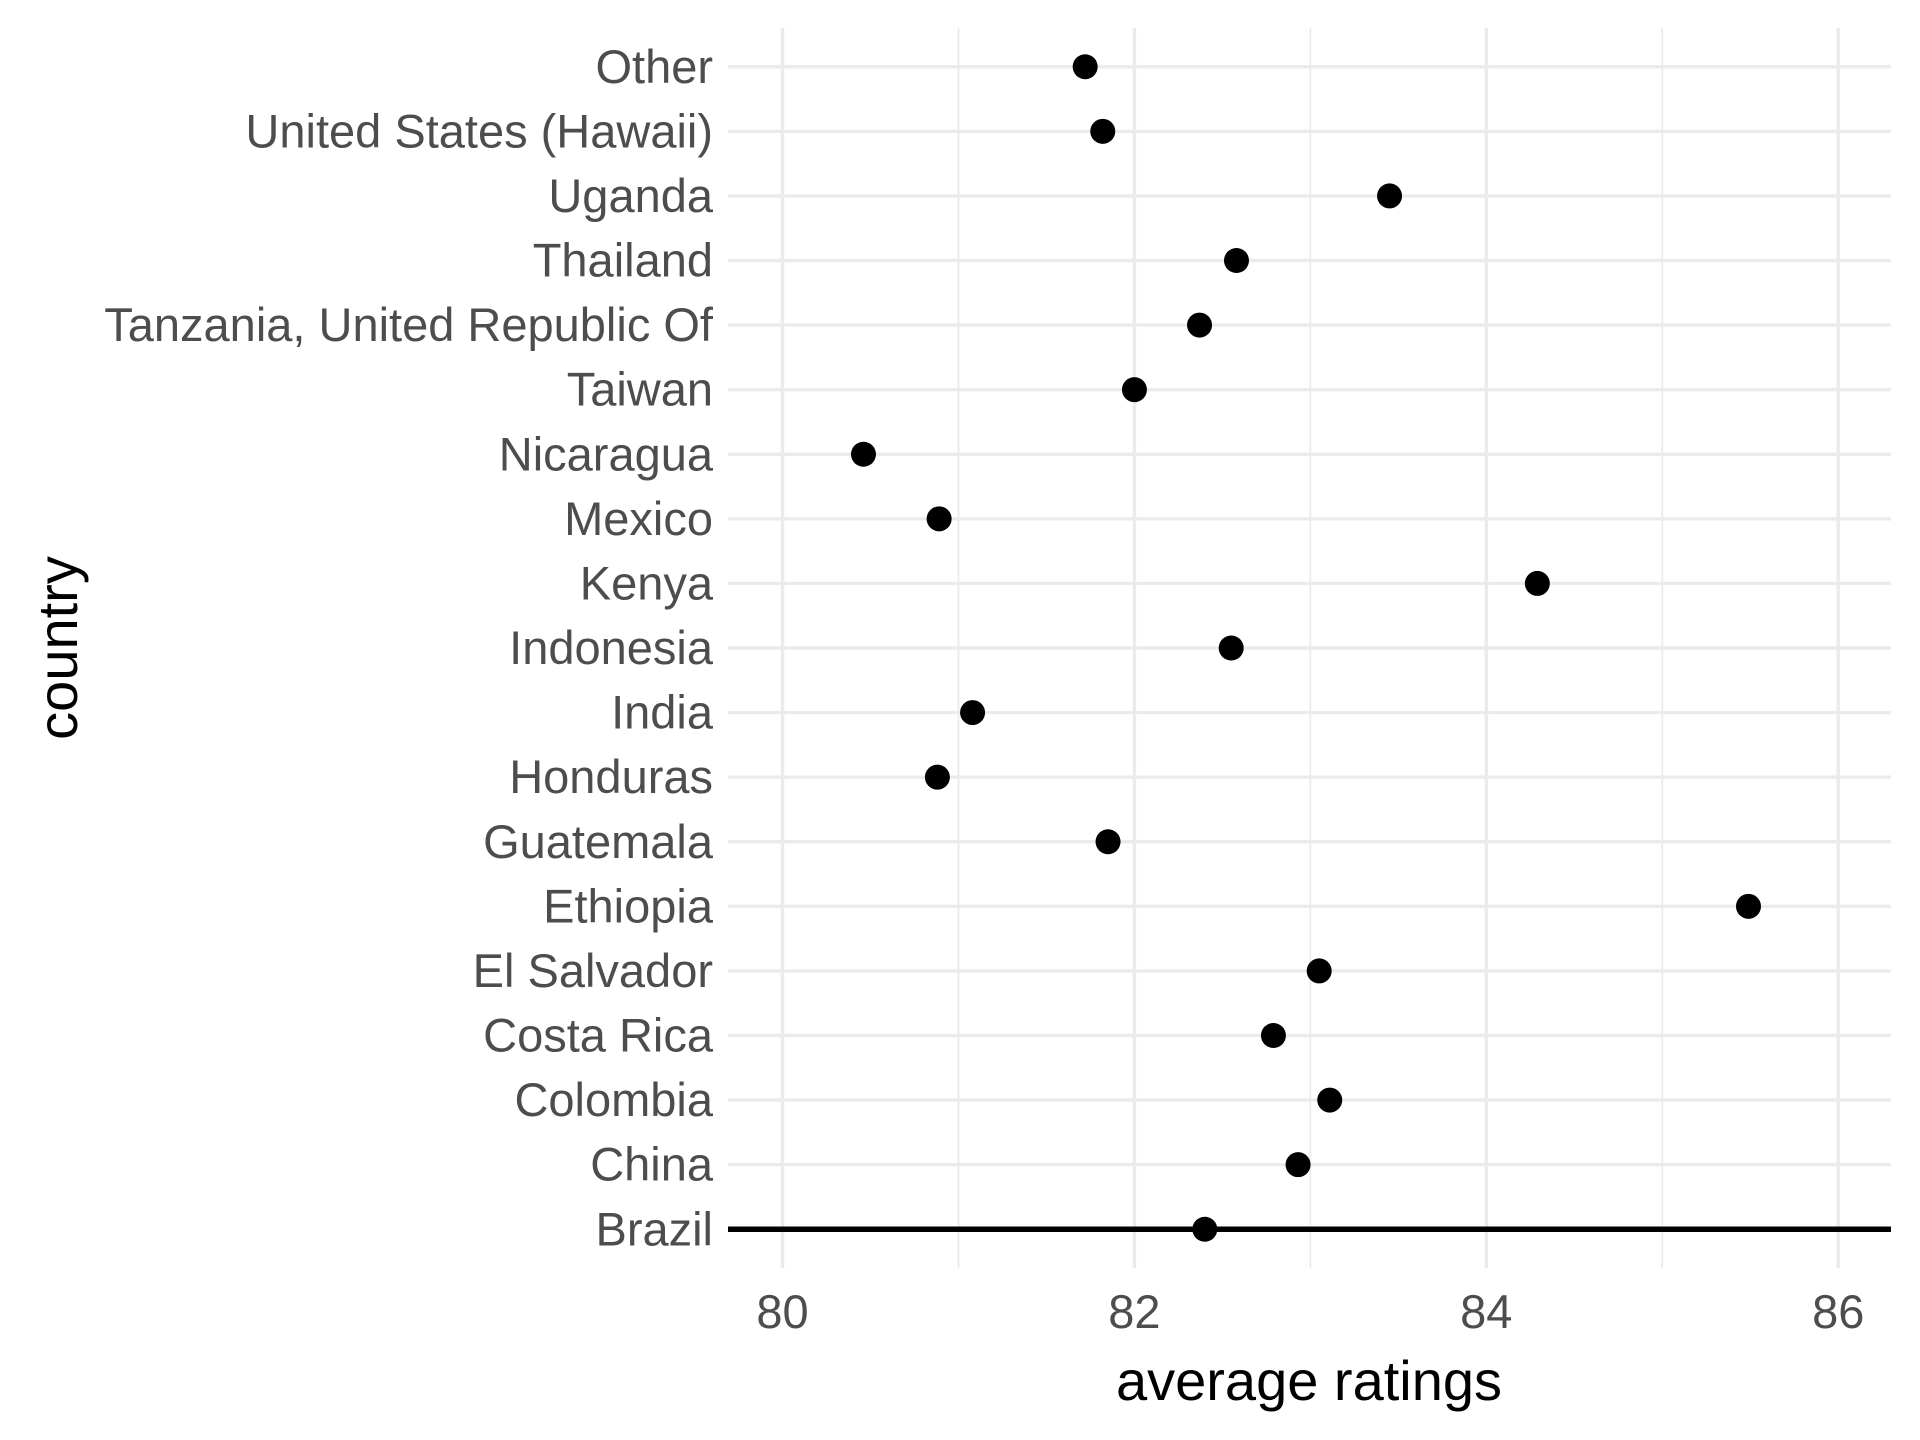 Image resolution: width=1920 pixels, height=1440 pixels. I want to click on y-axis-label-uganda: Uganda, so click(630, 195).